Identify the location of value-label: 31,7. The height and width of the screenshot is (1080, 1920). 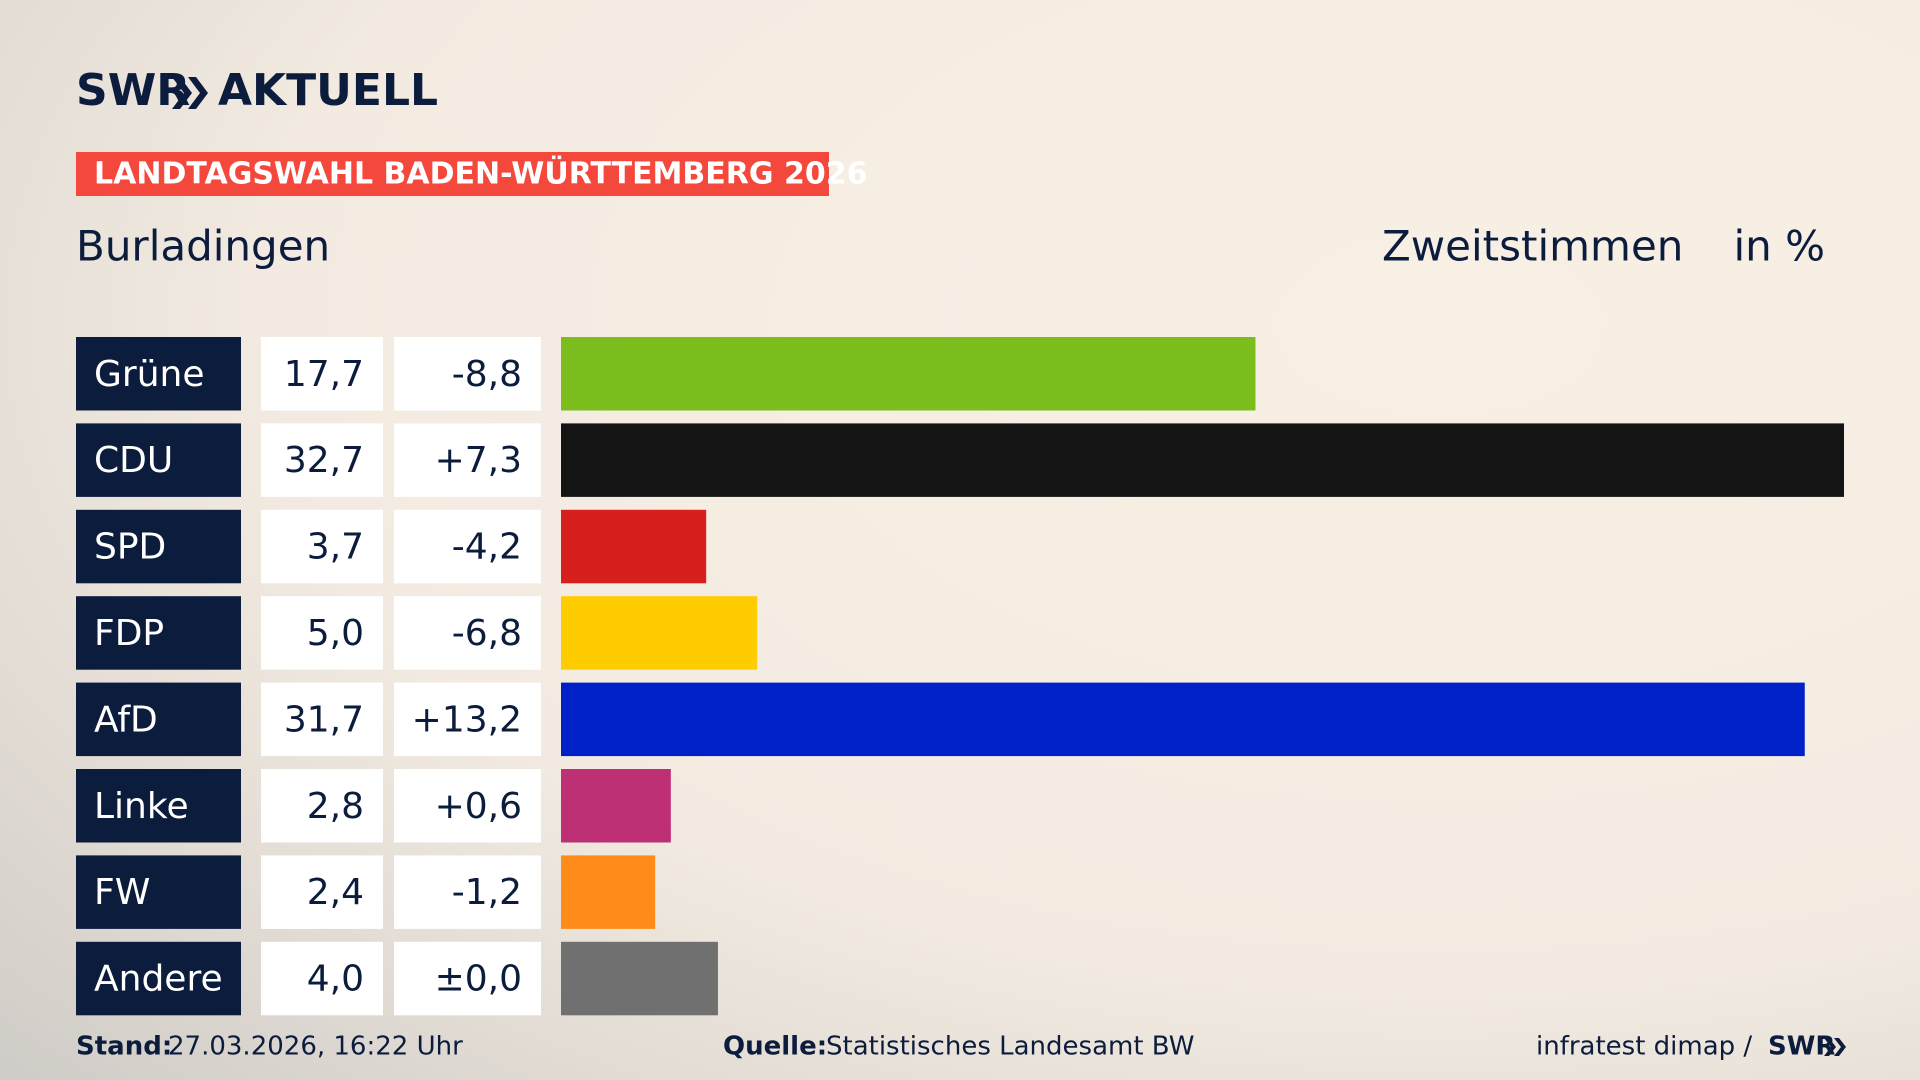
(324, 719).